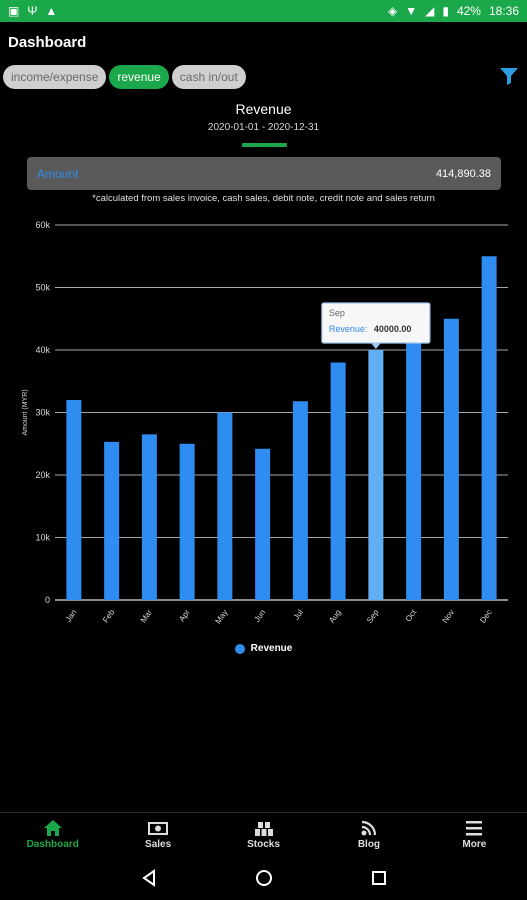  I want to click on home-button-icon, so click(264, 878).